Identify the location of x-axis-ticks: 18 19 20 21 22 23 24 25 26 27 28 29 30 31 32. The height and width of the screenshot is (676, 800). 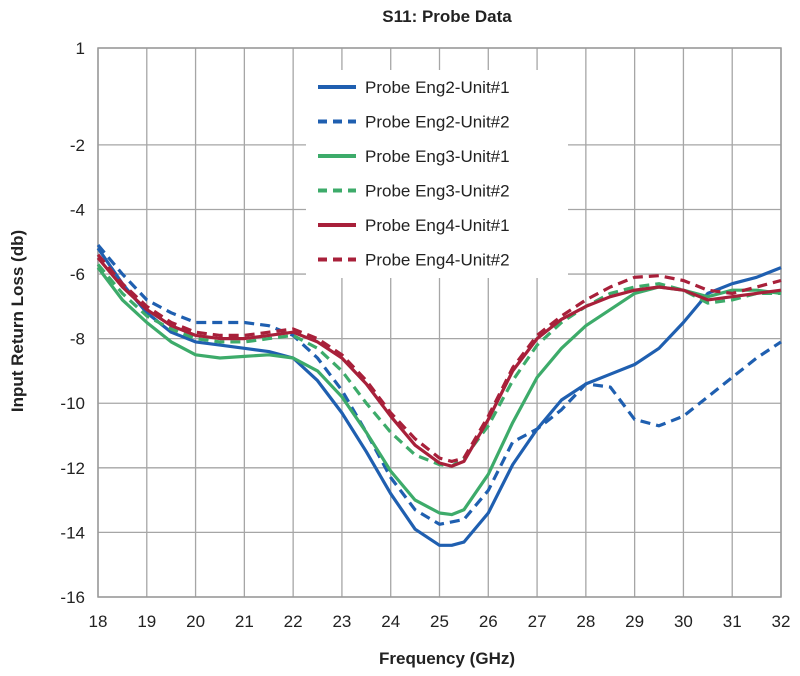
(440, 621).